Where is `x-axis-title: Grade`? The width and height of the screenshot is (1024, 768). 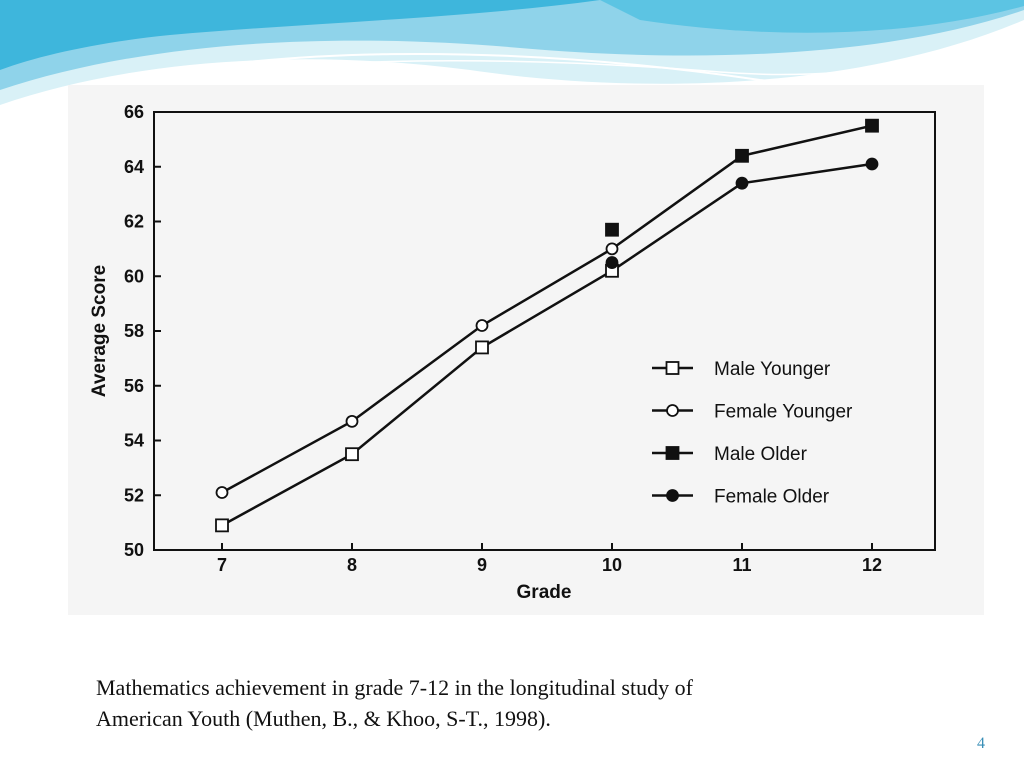 x-axis-title: Grade is located at coordinates (544, 592).